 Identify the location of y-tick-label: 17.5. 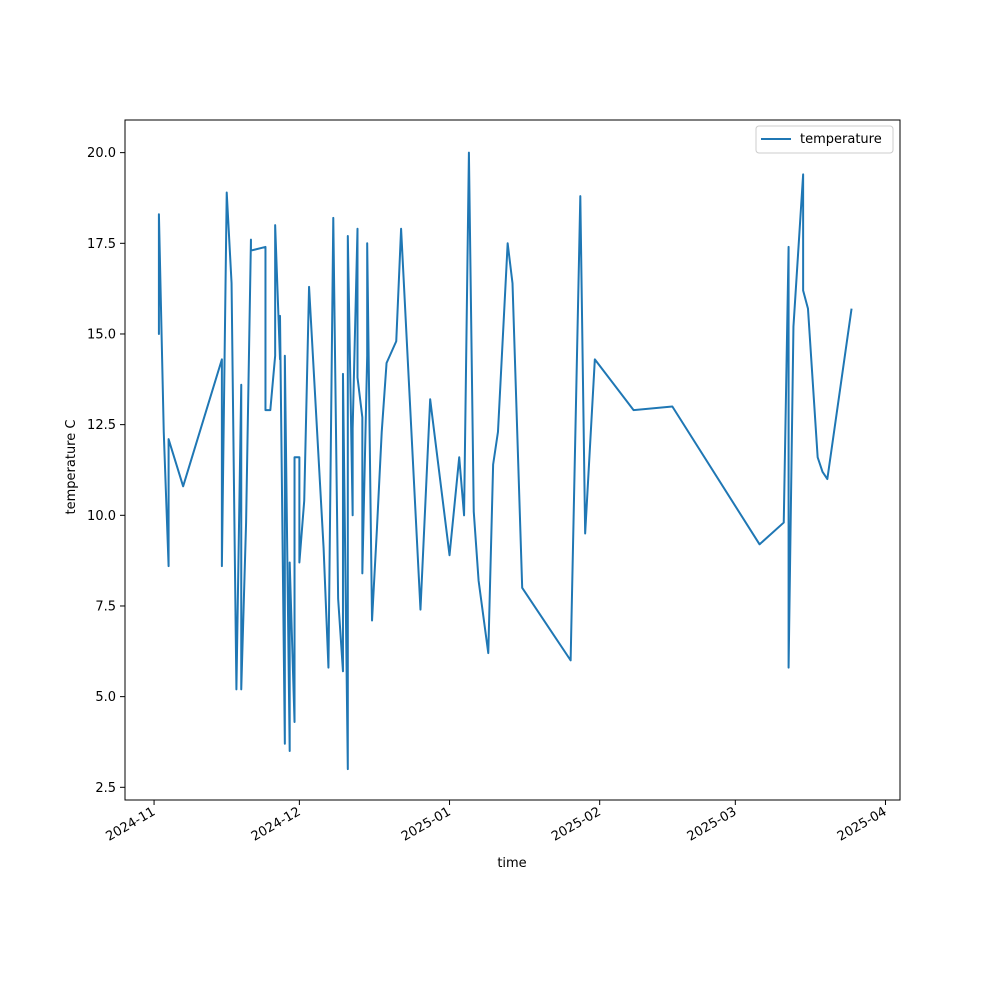
(101, 244).